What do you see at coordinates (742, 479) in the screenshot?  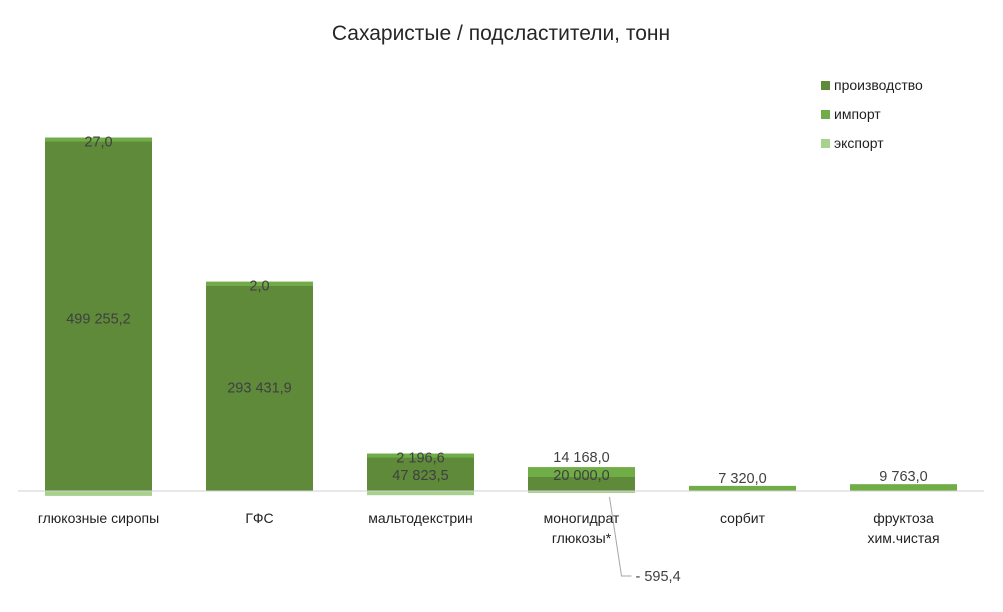 I see `data-label-import-4: 7 320,0` at bounding box center [742, 479].